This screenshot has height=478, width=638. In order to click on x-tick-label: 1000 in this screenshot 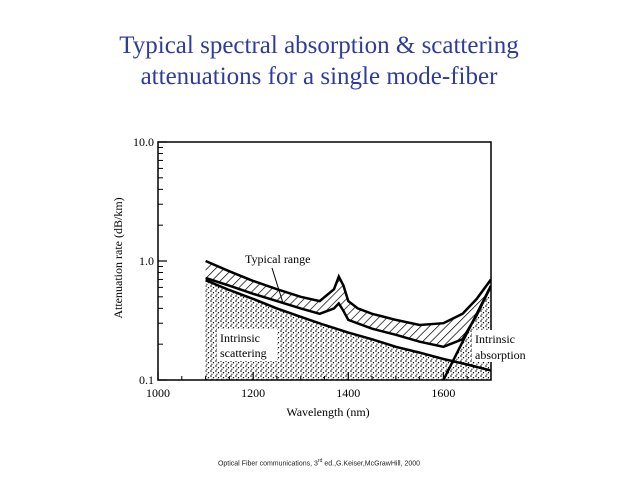, I will do `click(158, 393)`.